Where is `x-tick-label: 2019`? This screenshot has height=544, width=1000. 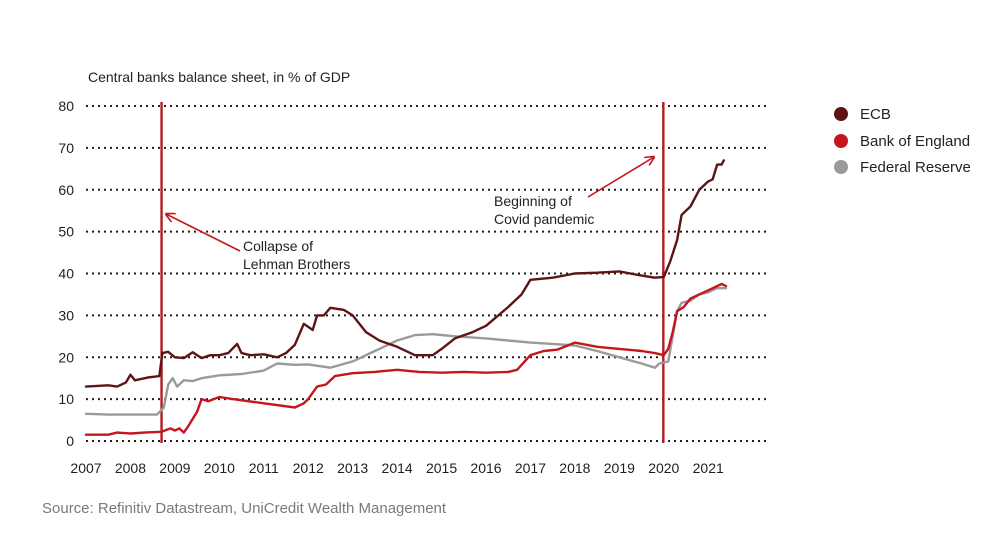
x-tick-label: 2019 is located at coordinates (619, 468).